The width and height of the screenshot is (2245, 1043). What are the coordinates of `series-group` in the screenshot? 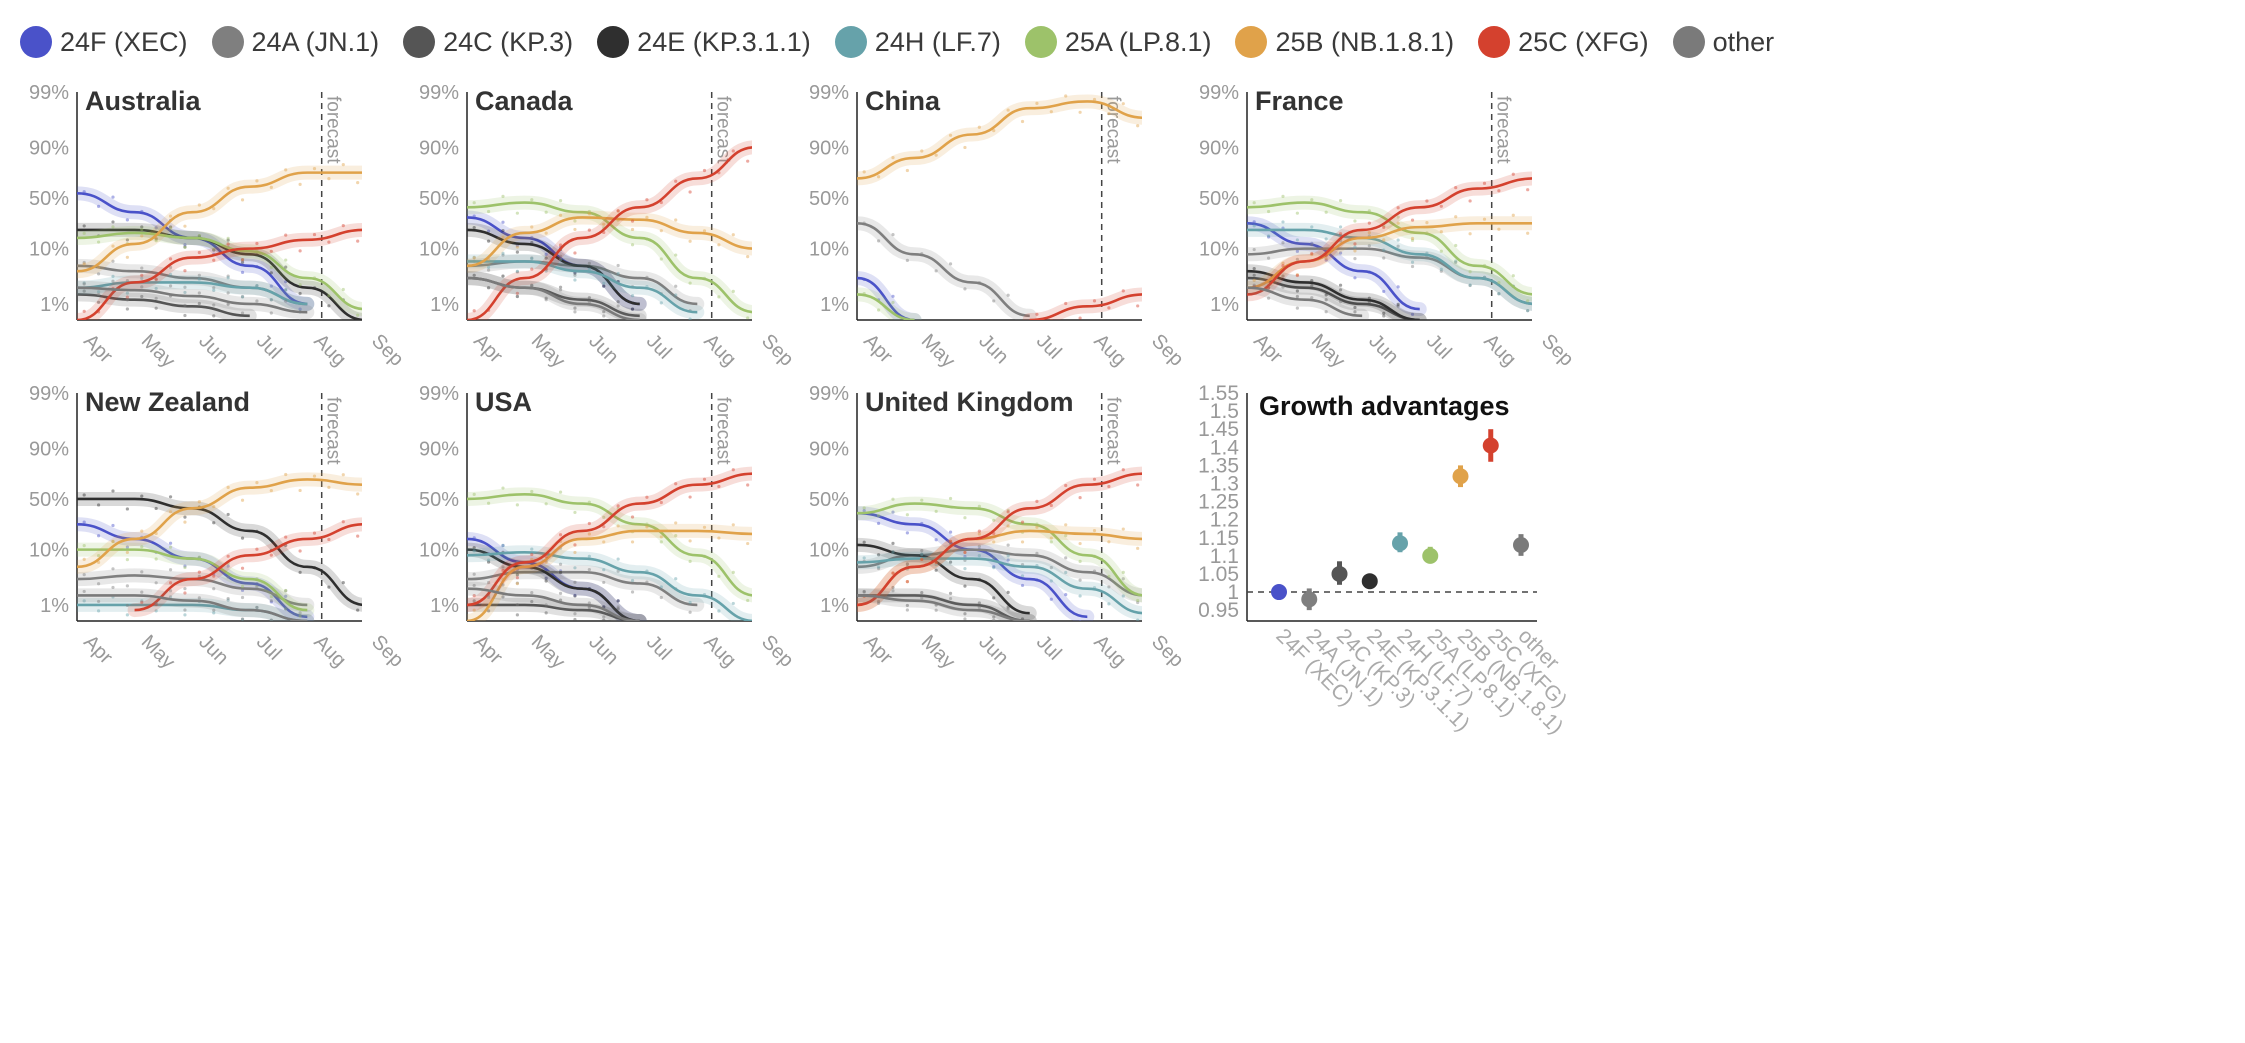 It's located at (219, 546).